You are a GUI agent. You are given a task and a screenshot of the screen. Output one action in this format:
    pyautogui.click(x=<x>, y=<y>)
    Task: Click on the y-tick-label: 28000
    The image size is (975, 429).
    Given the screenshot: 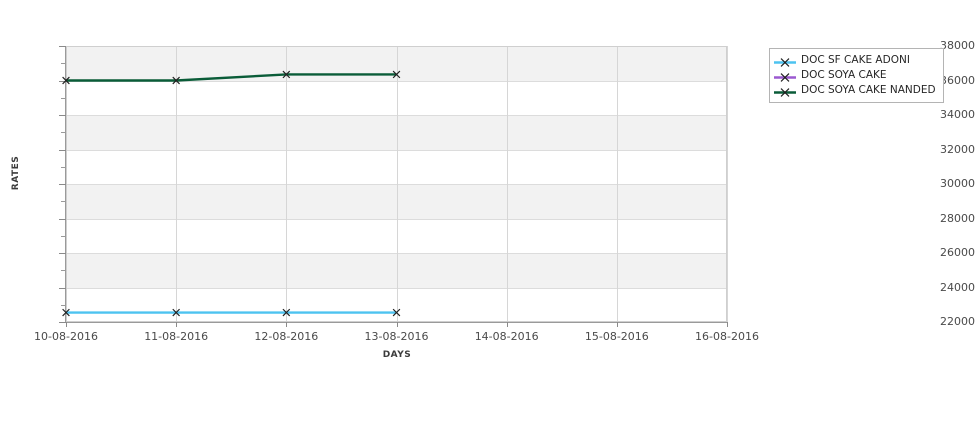 What is the action you would take?
    pyautogui.click(x=957, y=218)
    